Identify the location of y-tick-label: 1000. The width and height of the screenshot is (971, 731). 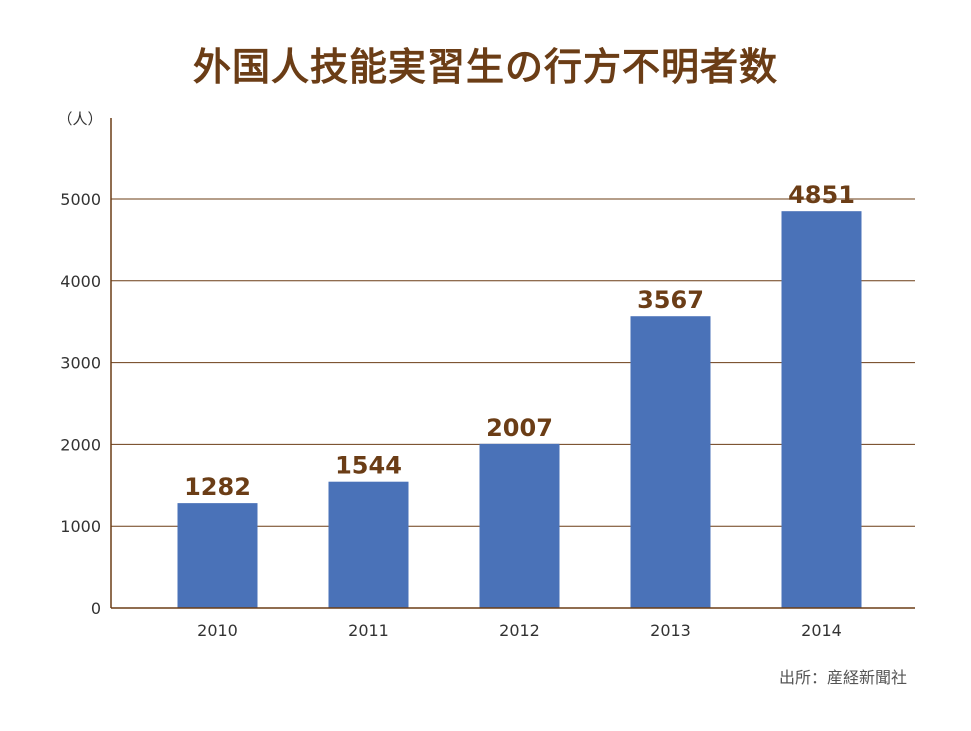
(80, 526).